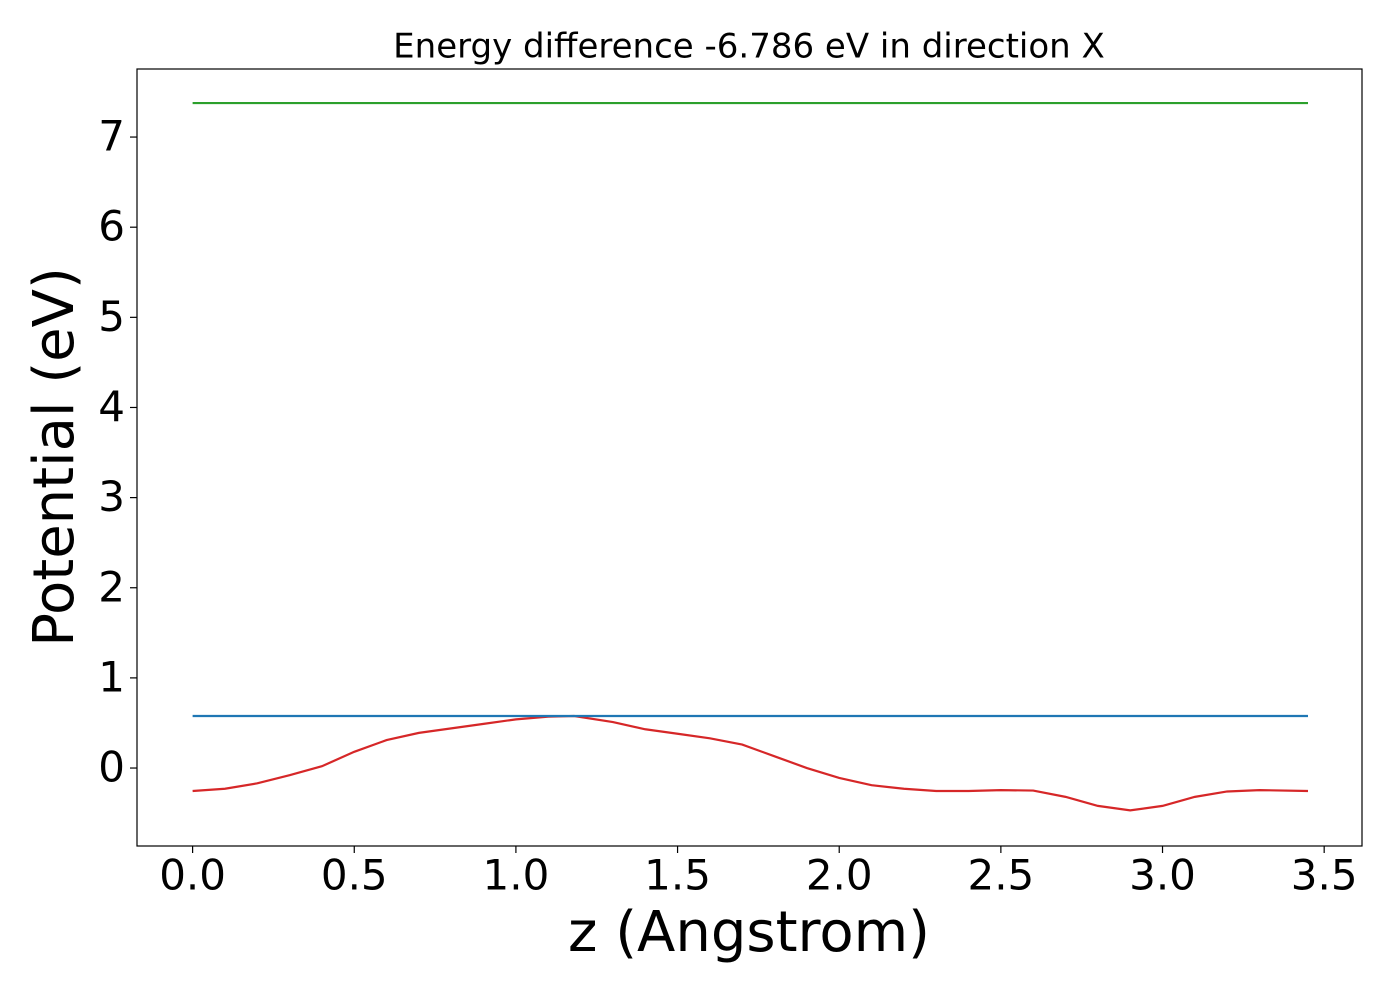 The width and height of the screenshot is (1400, 1000). I want to click on y-tick-label: 4, so click(111, 406).